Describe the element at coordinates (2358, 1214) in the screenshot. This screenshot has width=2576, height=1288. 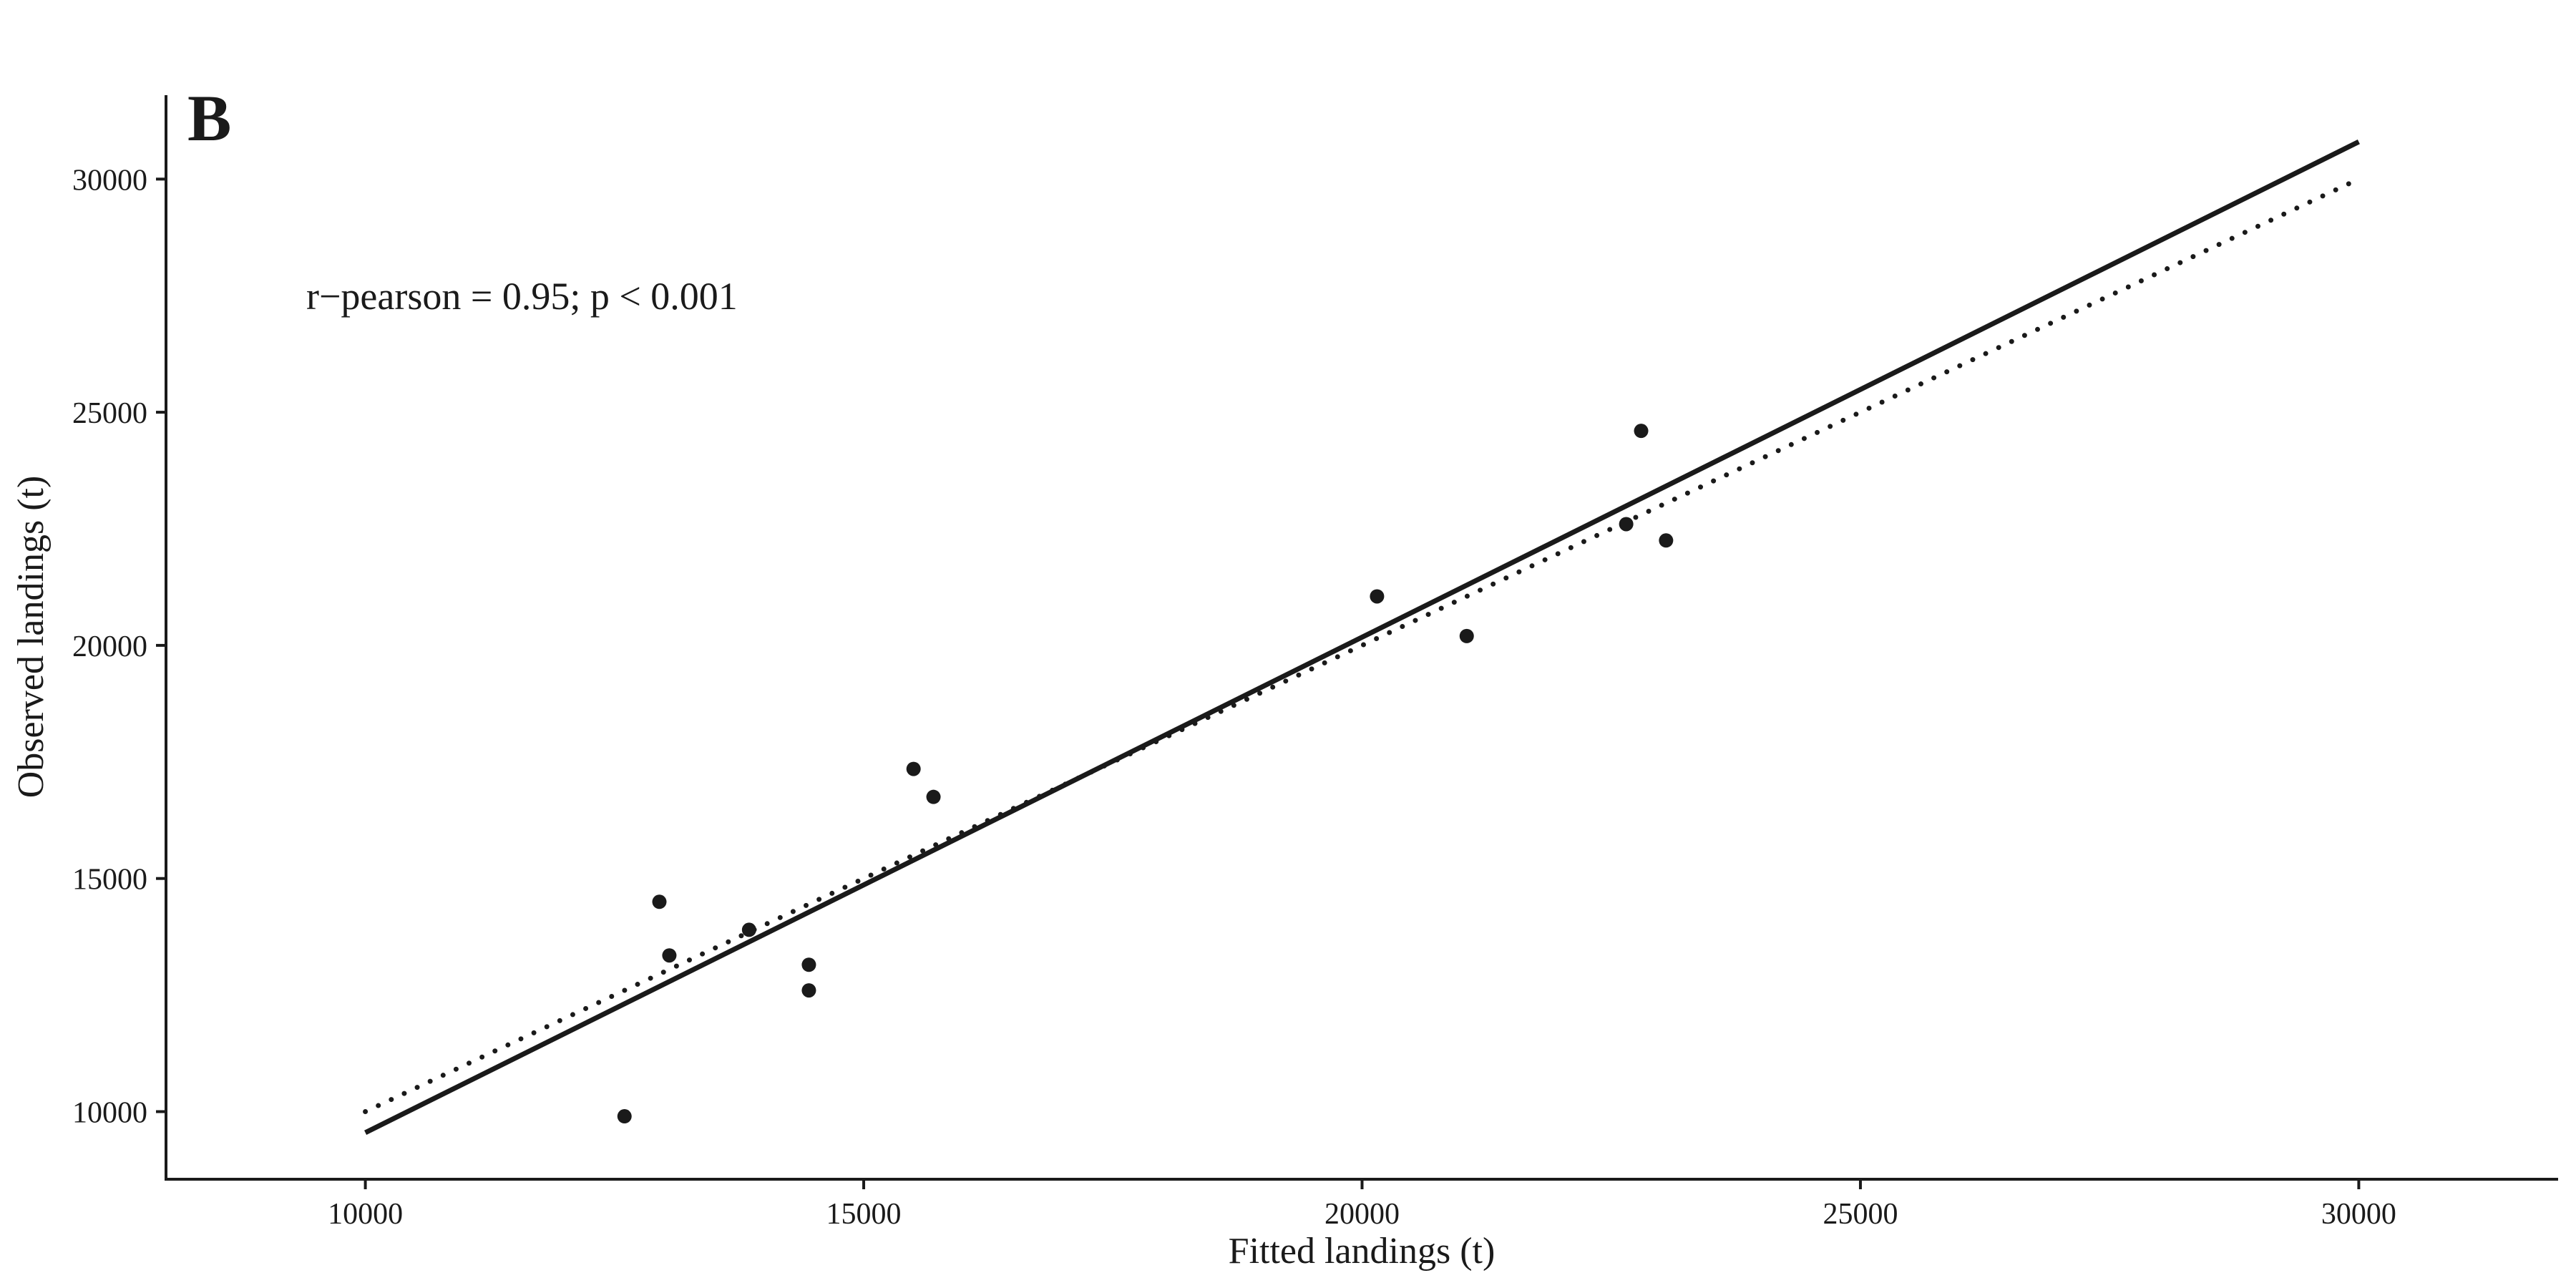
I see `x-tick-label: 30000` at that location.